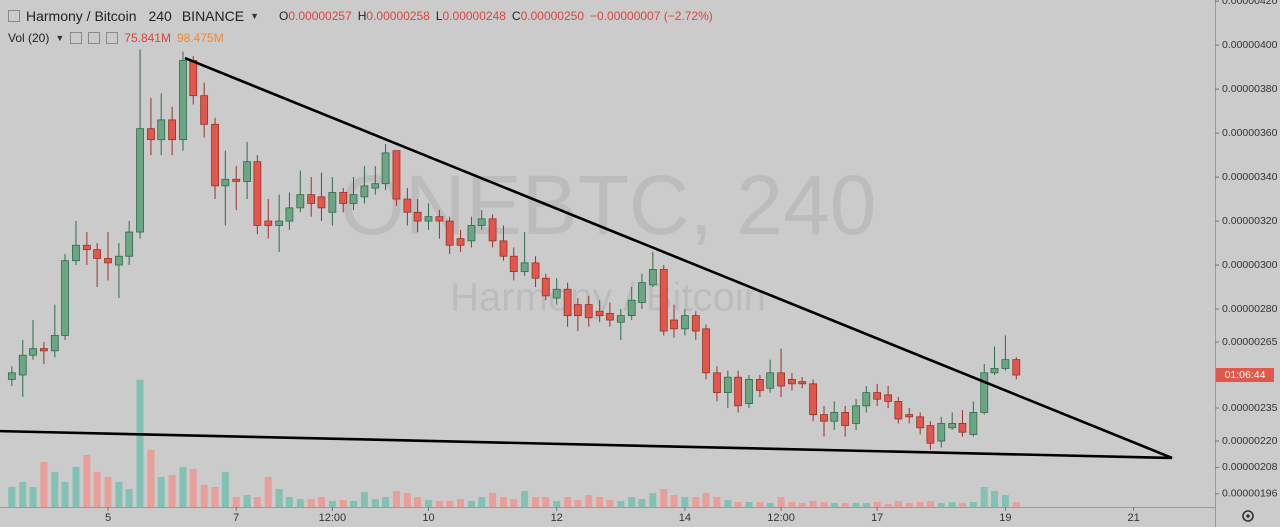  Describe the element at coordinates (14, 16) in the screenshot. I see `collapse-button` at that location.